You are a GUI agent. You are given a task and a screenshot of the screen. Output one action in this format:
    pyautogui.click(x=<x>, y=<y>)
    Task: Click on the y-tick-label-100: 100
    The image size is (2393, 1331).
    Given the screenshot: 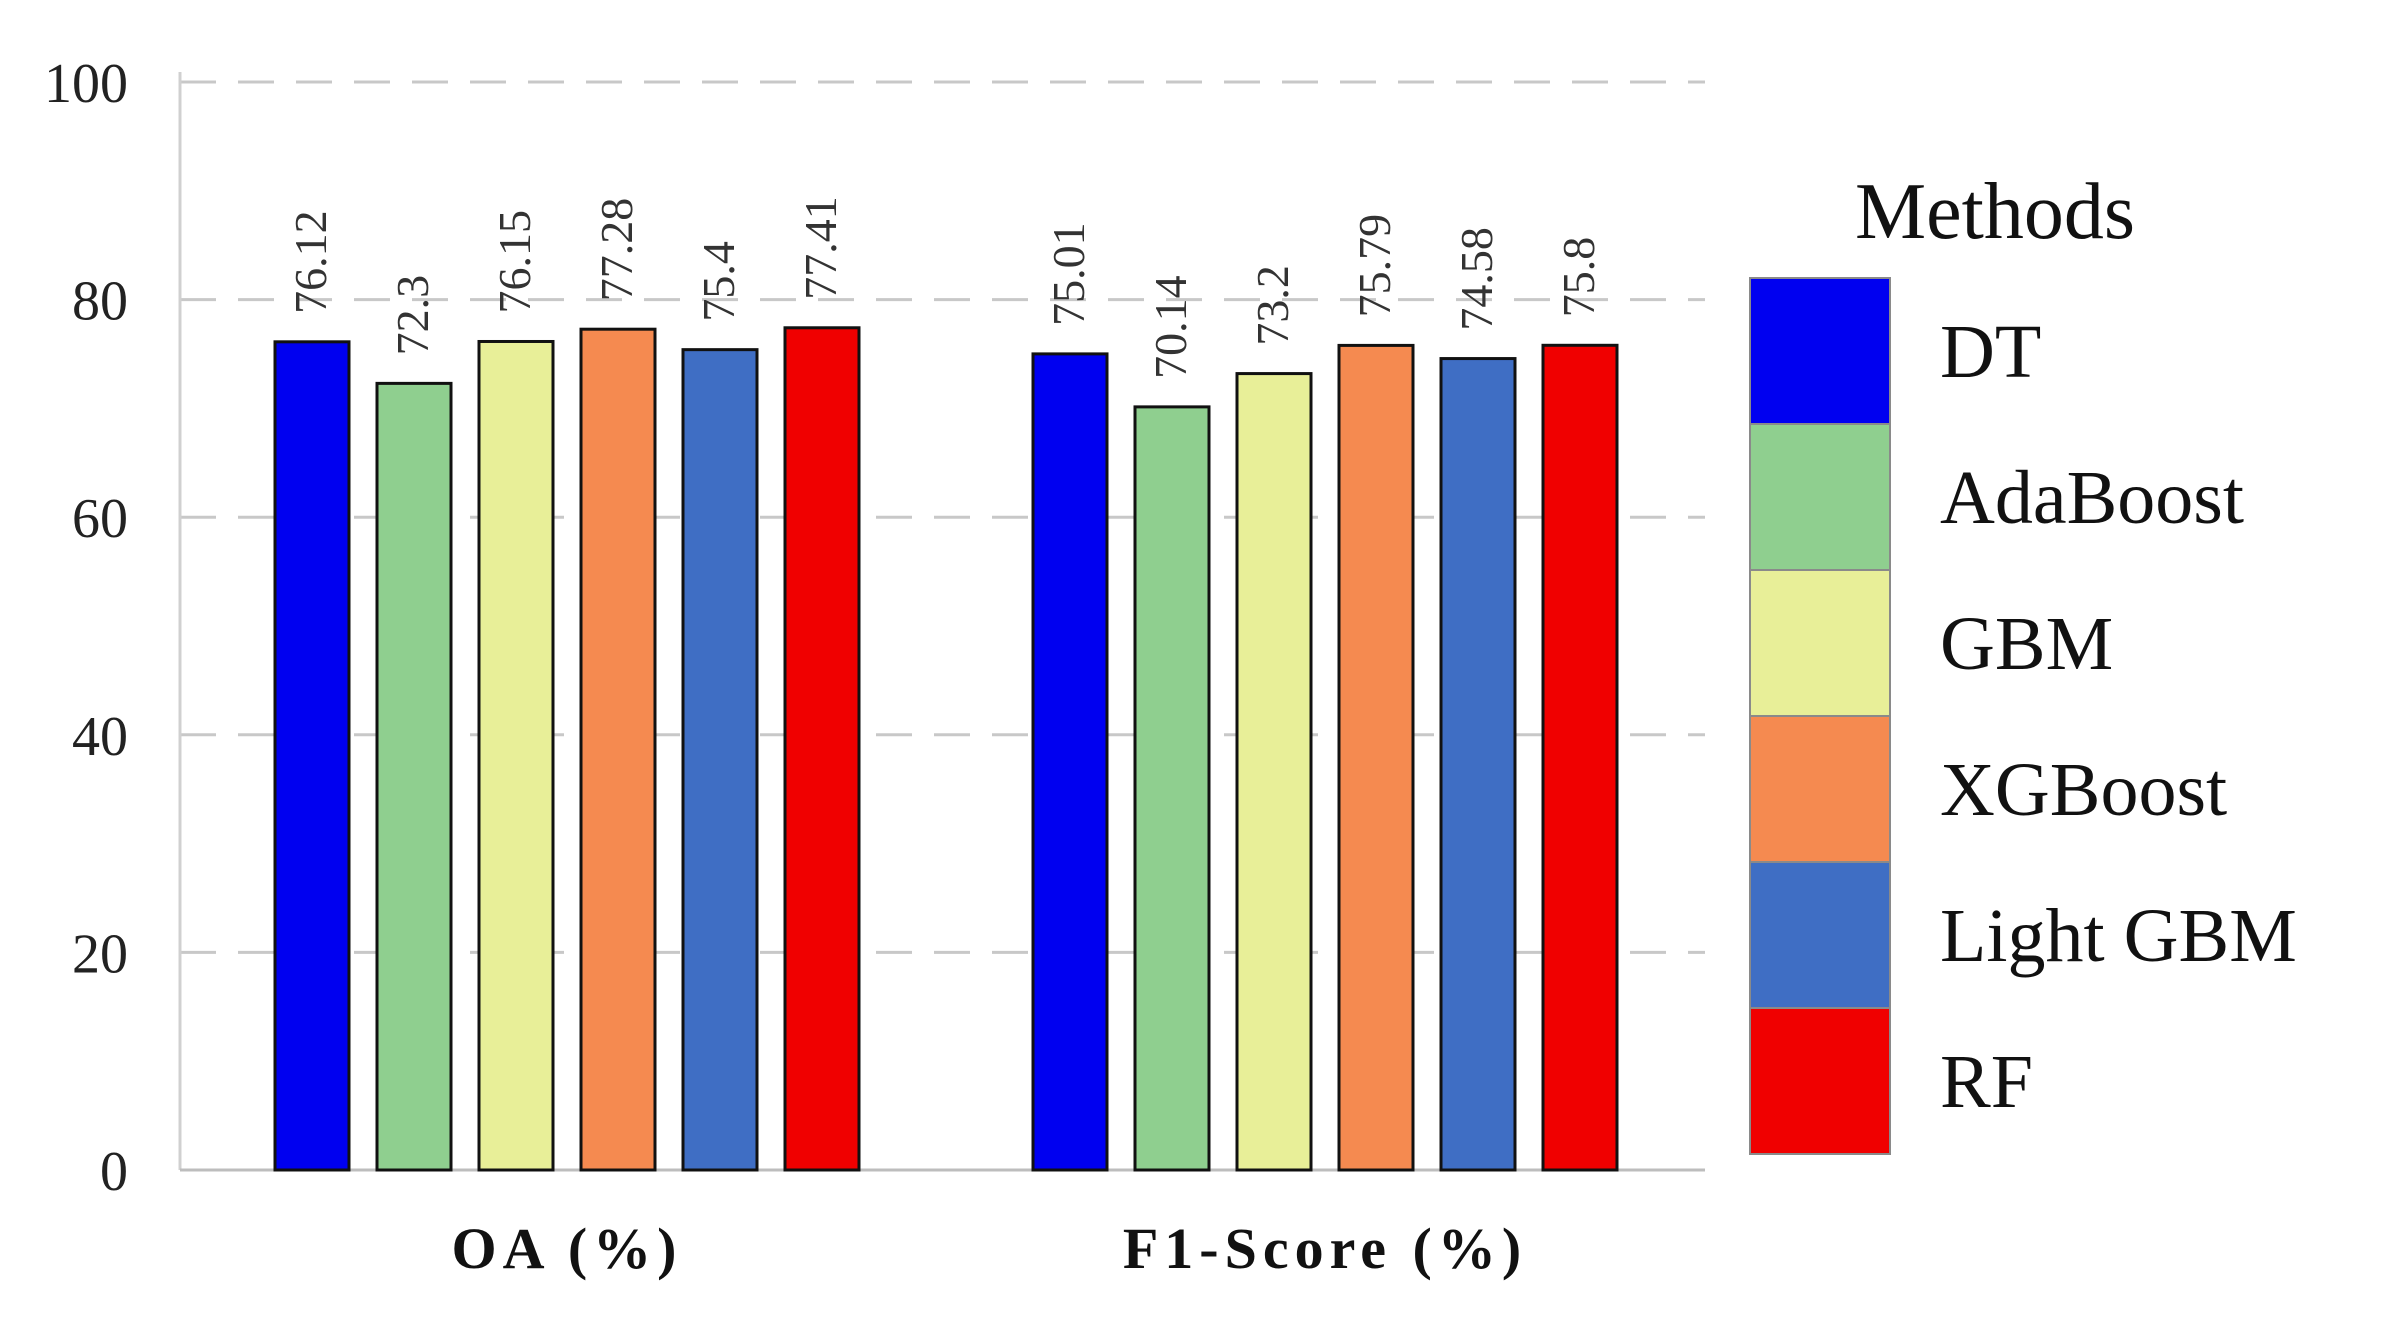 What is the action you would take?
    pyautogui.click(x=86, y=84)
    